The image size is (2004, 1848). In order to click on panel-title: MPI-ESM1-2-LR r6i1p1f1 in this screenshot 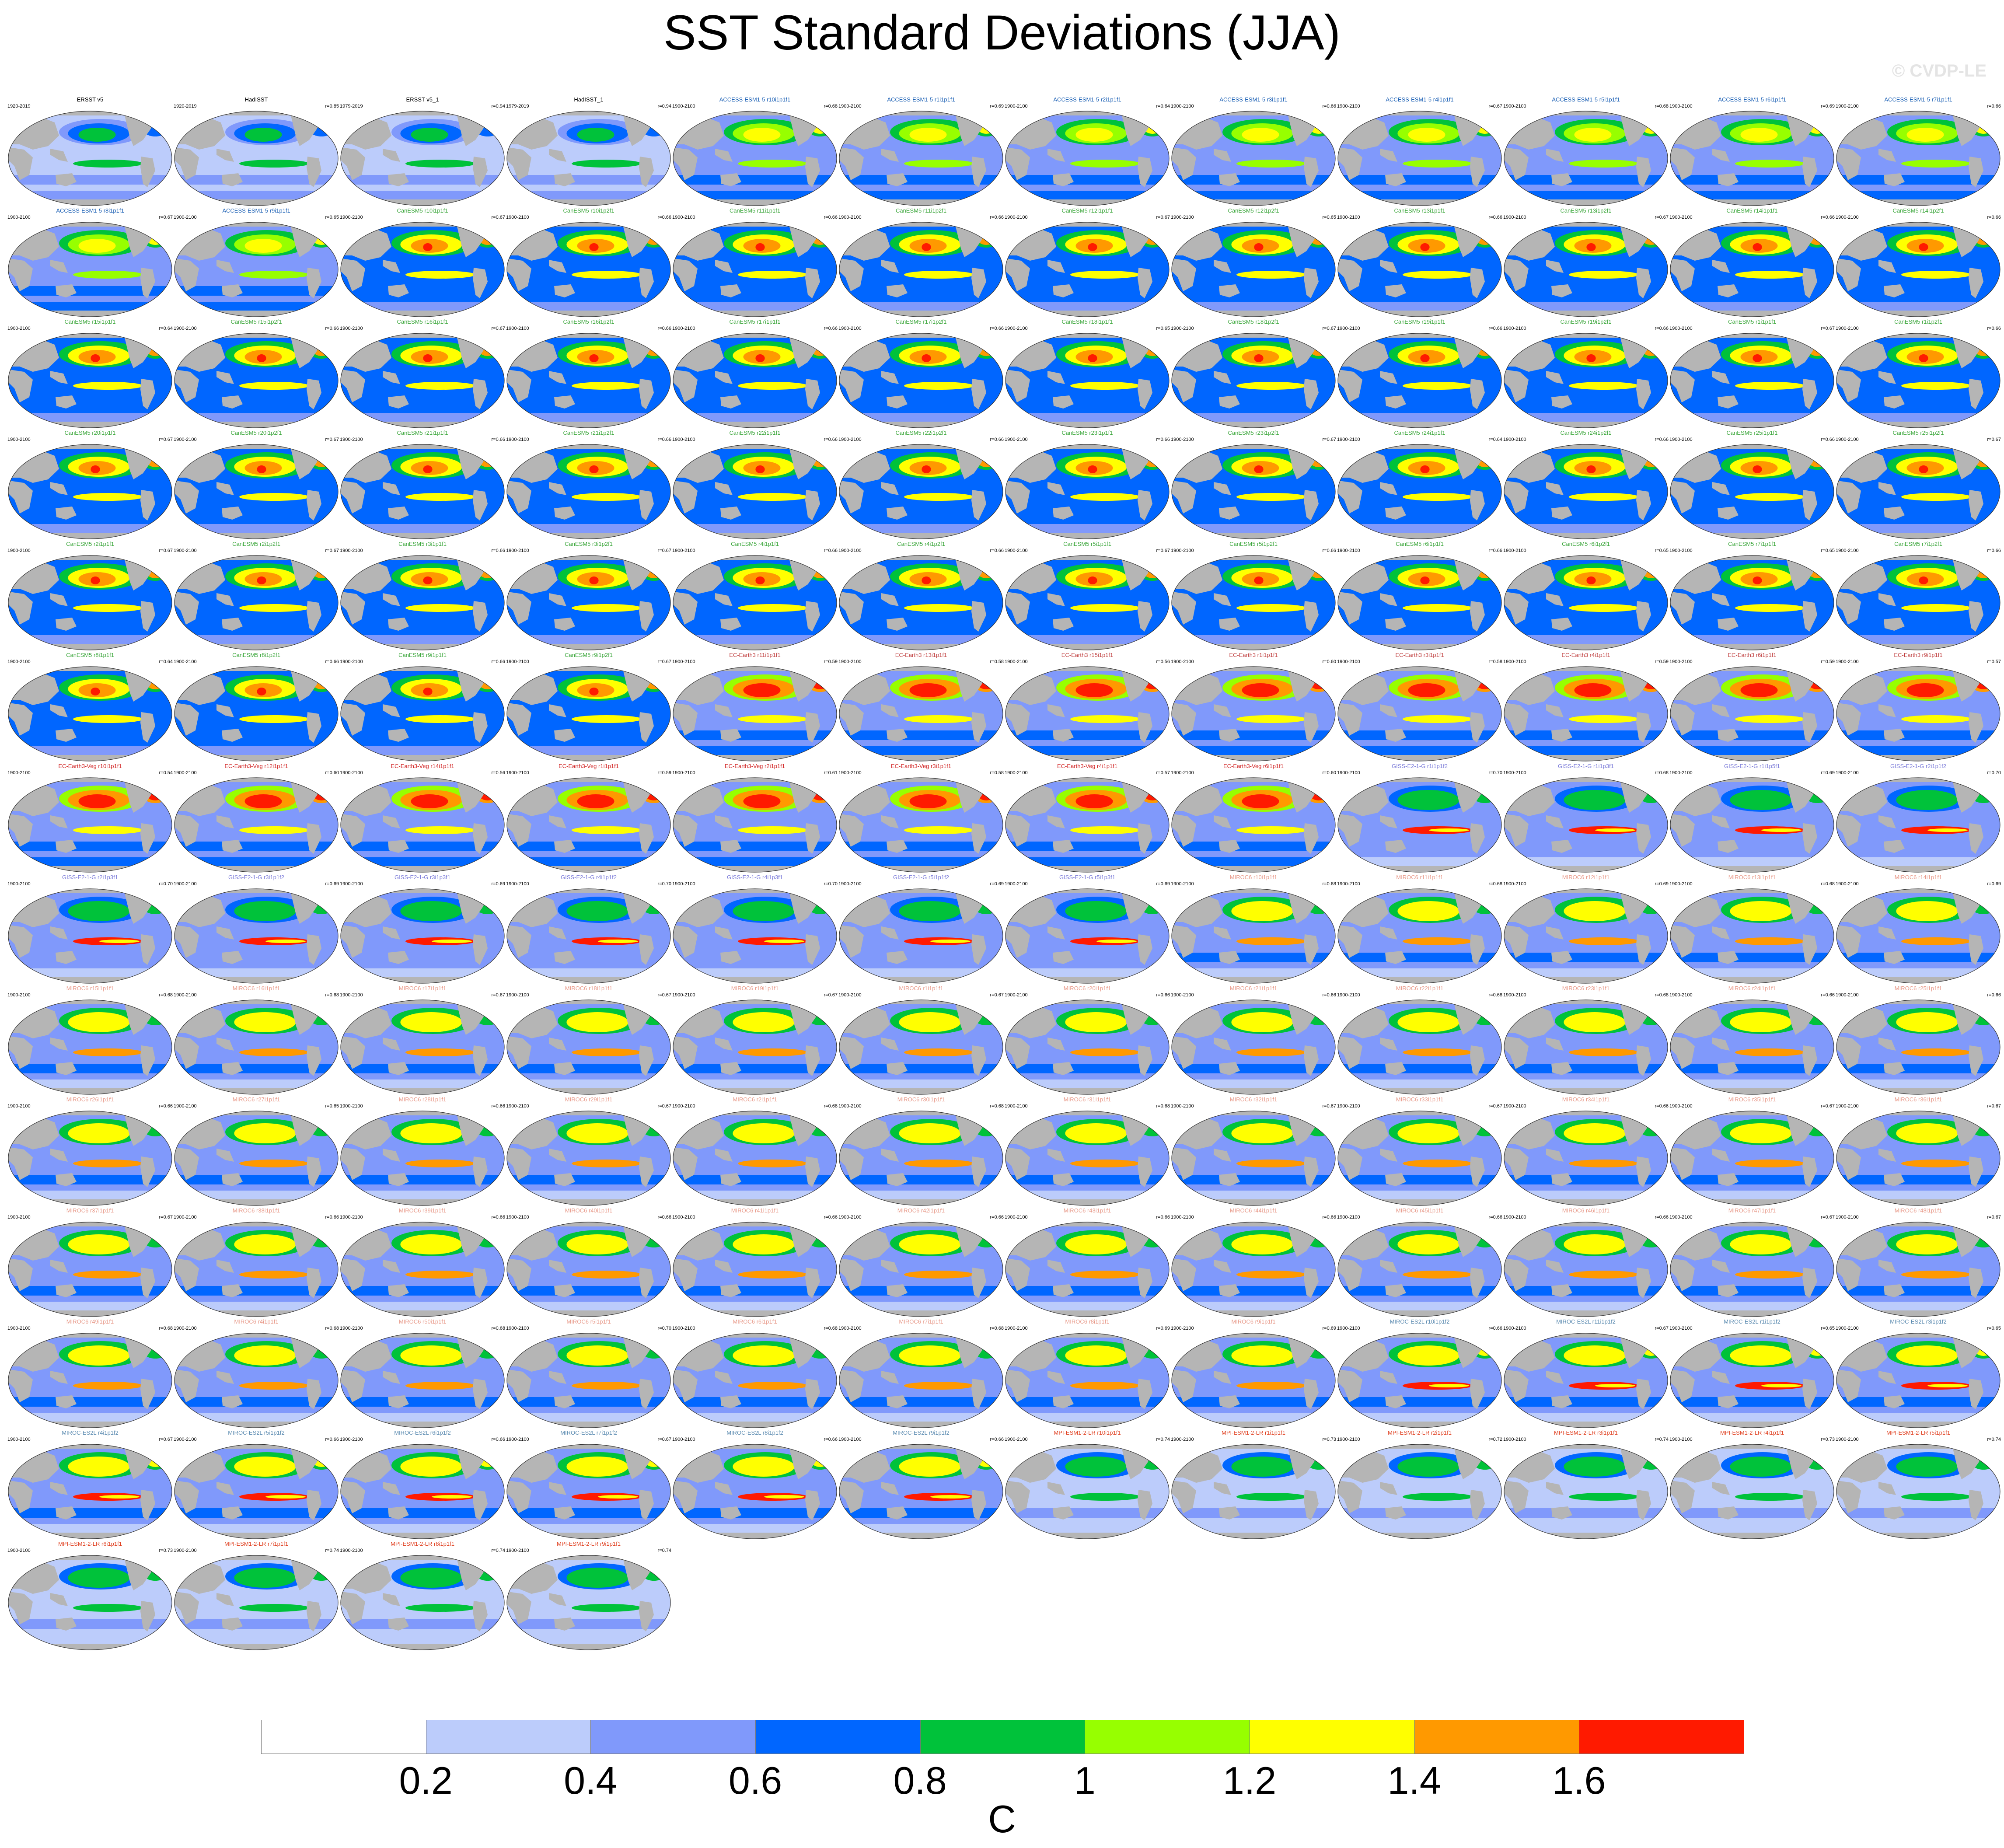, I will do `click(90, 1544)`.